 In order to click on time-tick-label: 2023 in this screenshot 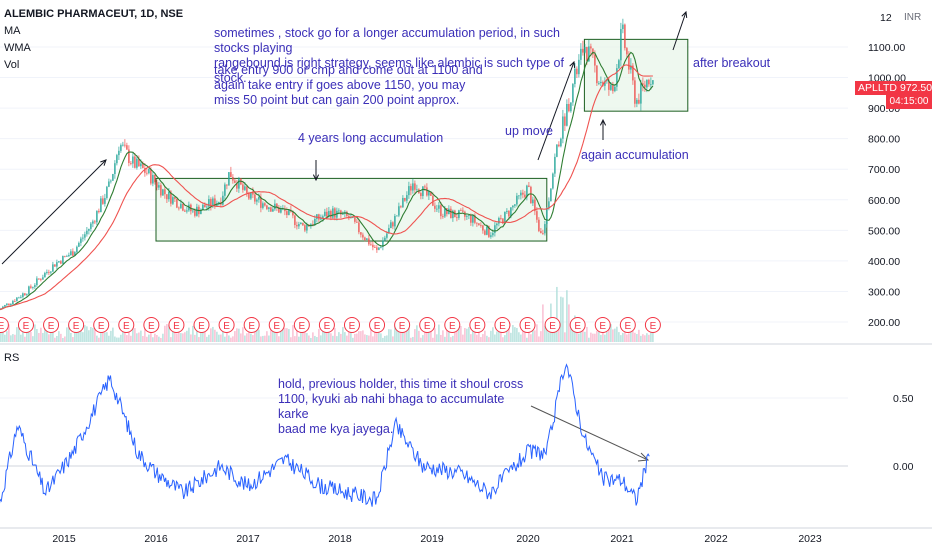, I will do `click(810, 539)`.